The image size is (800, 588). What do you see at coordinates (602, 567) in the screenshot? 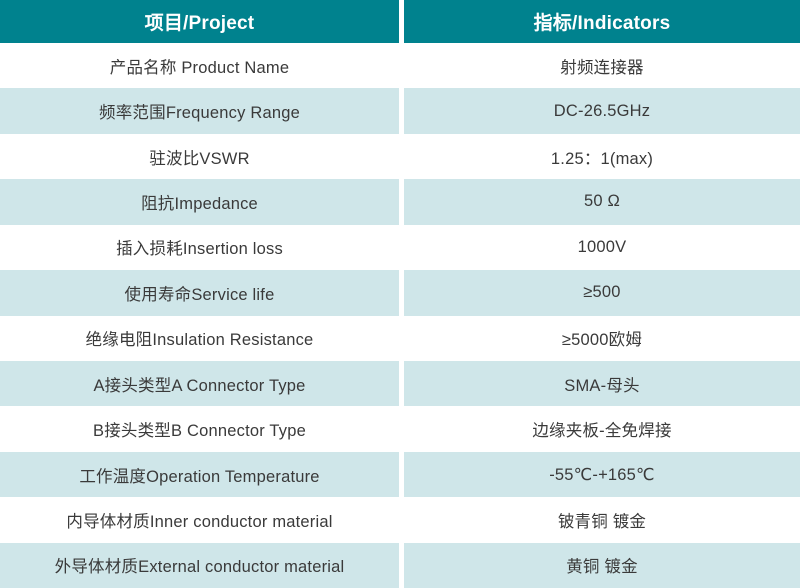
I see `indicator-cell: 黄铜 镀金` at bounding box center [602, 567].